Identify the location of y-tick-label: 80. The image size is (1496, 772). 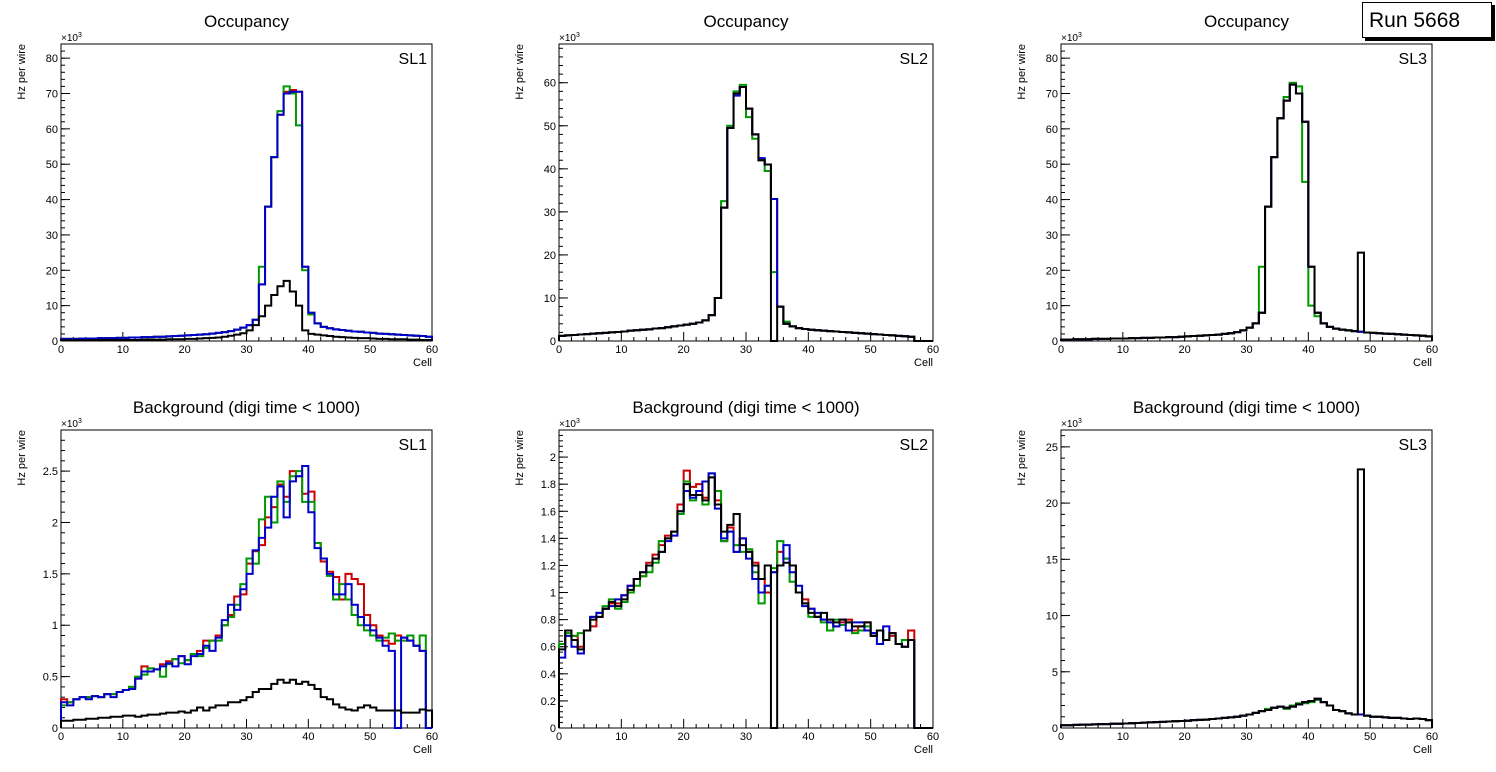
(1052, 59).